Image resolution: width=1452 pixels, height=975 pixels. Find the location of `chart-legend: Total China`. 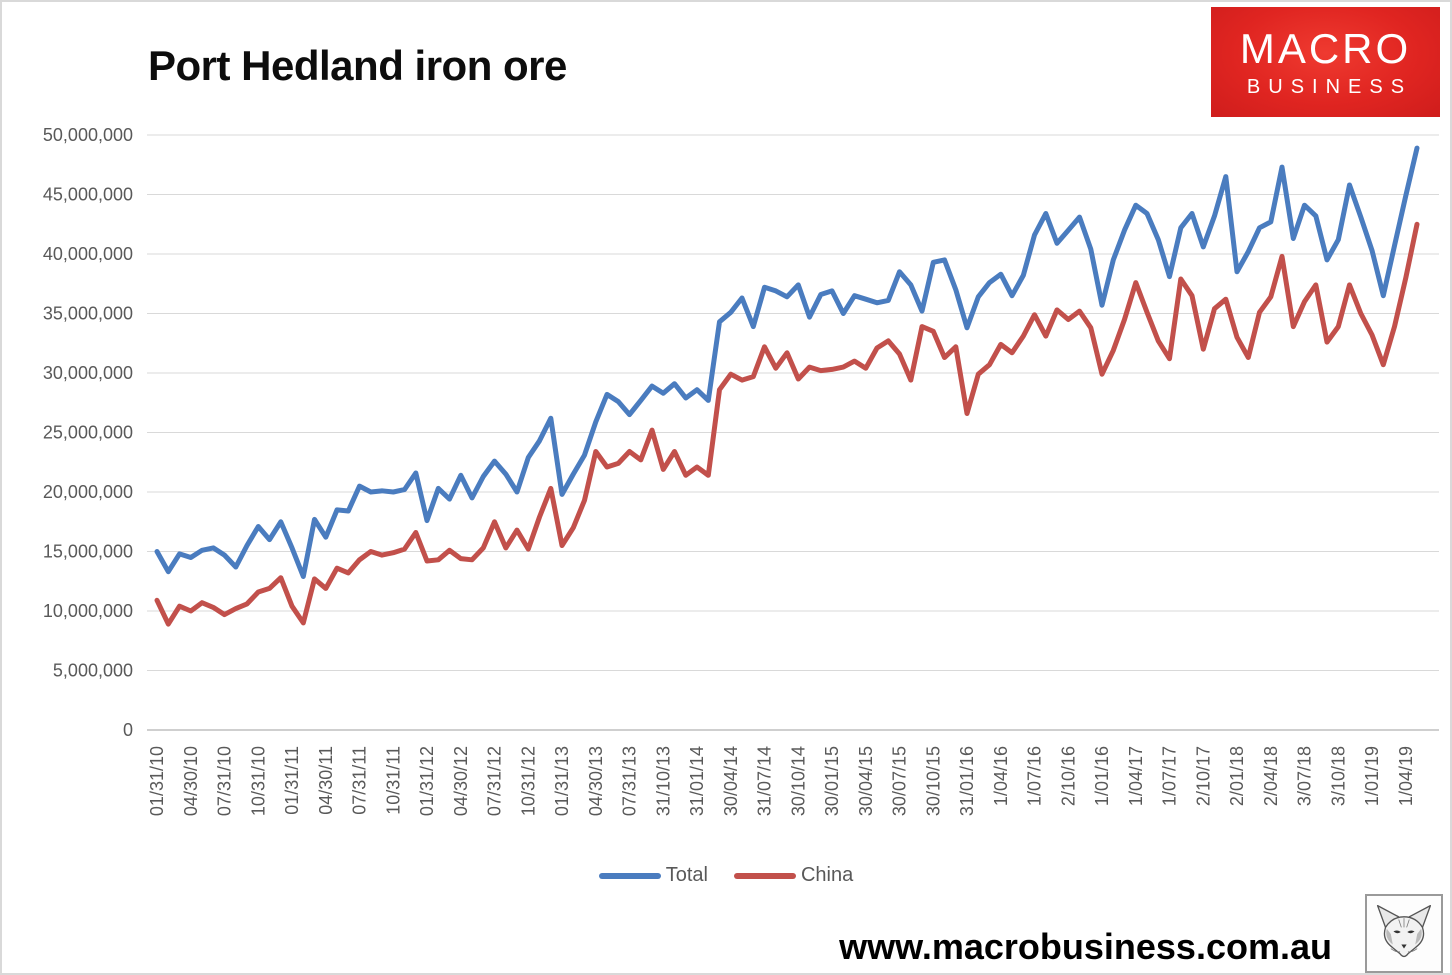

chart-legend: Total China is located at coordinates (726, 875).